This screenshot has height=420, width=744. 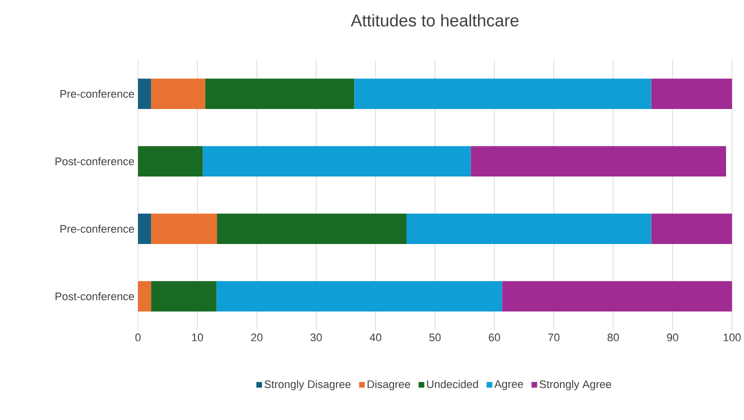 What do you see at coordinates (198, 338) in the screenshot?
I see `x-tick-label: 10` at bounding box center [198, 338].